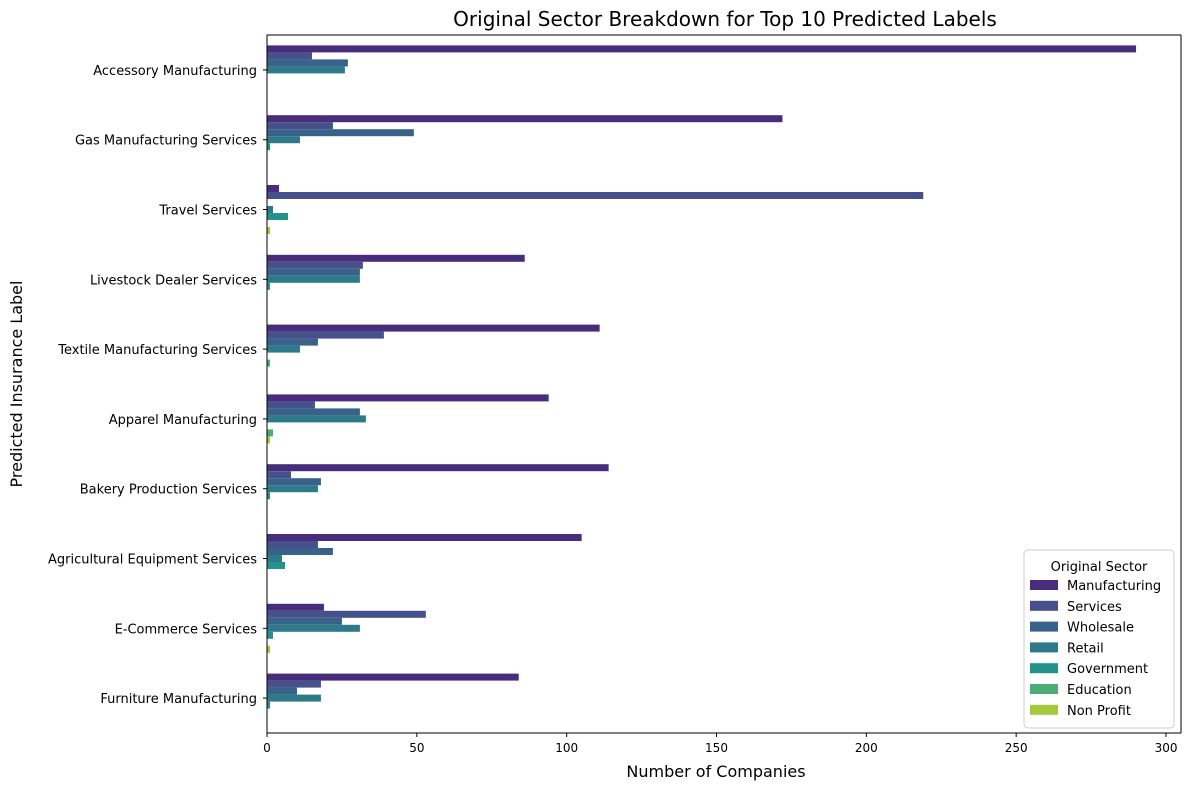 The image size is (1189, 790). I want to click on x-tick-label: 50, so click(416, 748).